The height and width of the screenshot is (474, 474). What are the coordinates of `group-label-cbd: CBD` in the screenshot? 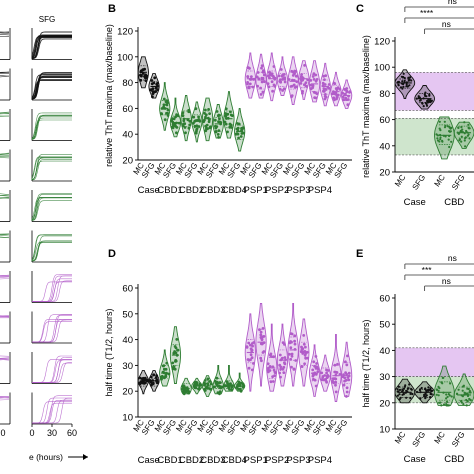 It's located at (454, 202).